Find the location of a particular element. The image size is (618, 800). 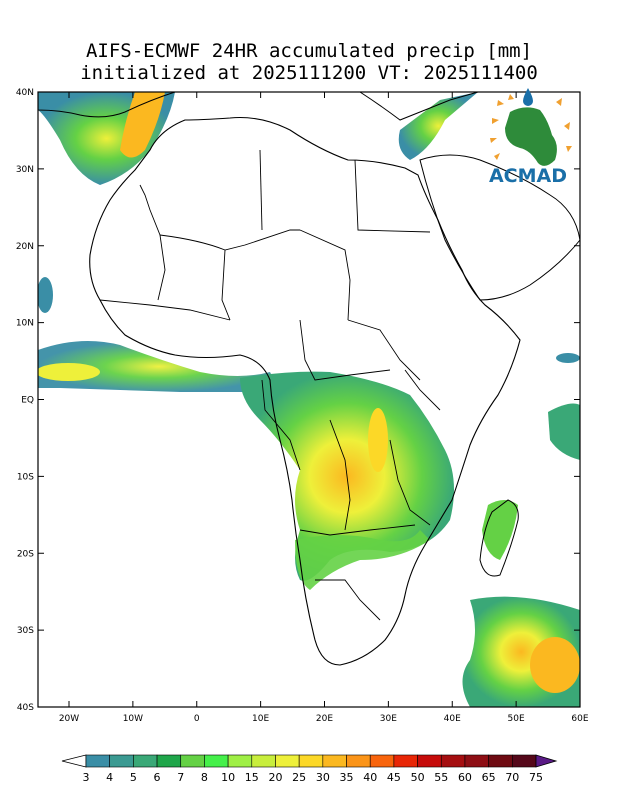

lon-tick-label: 40E is located at coordinates (452, 719).